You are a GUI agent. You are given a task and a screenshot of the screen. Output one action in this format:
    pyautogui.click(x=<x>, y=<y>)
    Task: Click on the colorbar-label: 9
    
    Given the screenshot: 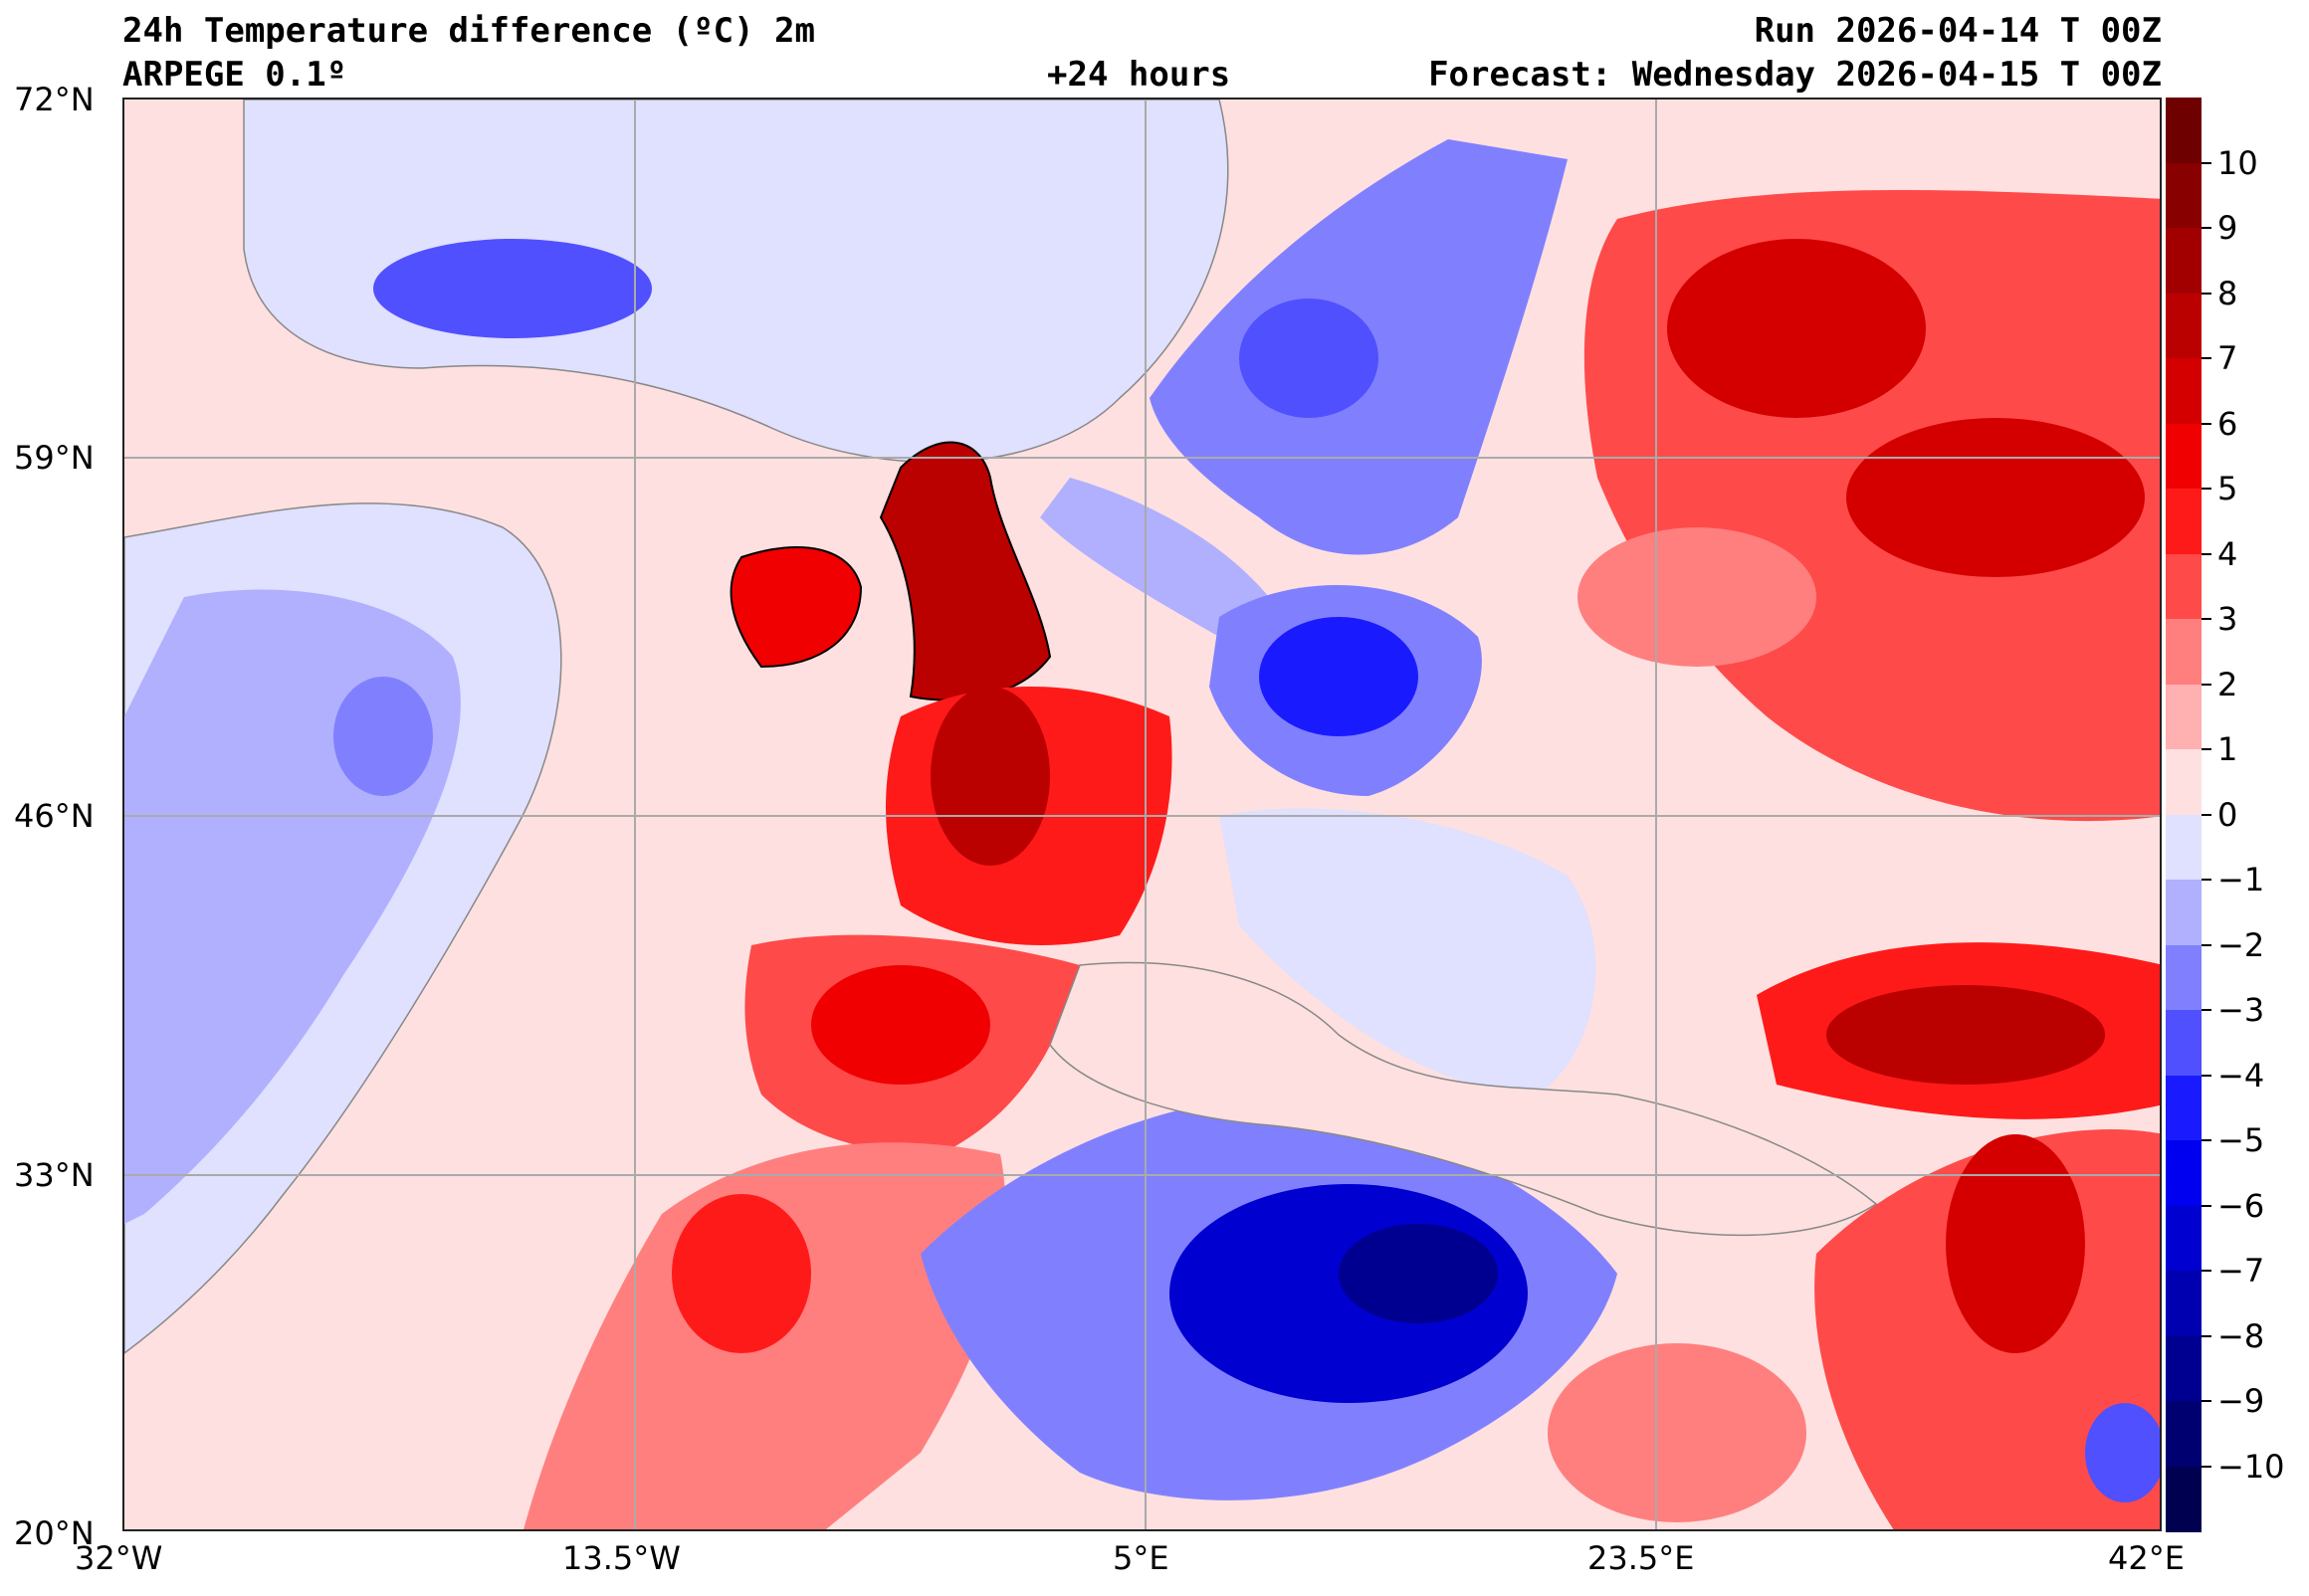 What is the action you would take?
    pyautogui.click(x=2227, y=228)
    